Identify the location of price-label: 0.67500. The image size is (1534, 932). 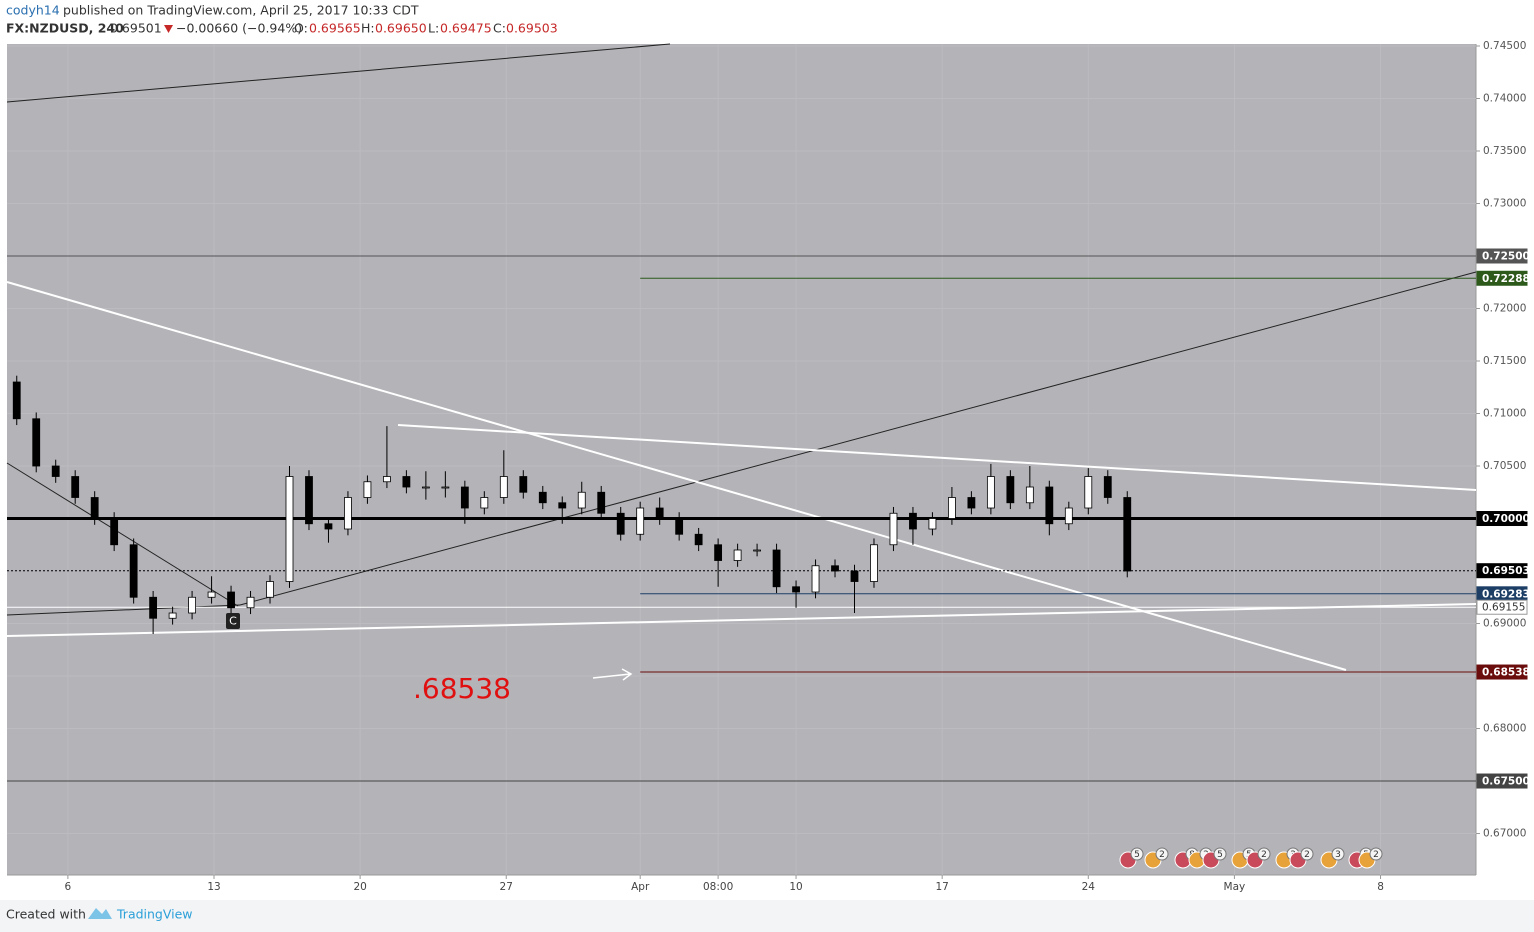
(1506, 782).